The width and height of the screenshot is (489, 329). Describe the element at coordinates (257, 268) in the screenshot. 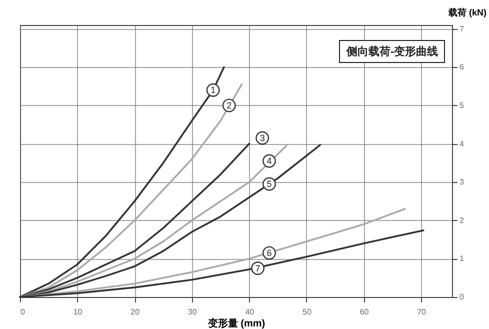

I see `annotation: 7` at that location.